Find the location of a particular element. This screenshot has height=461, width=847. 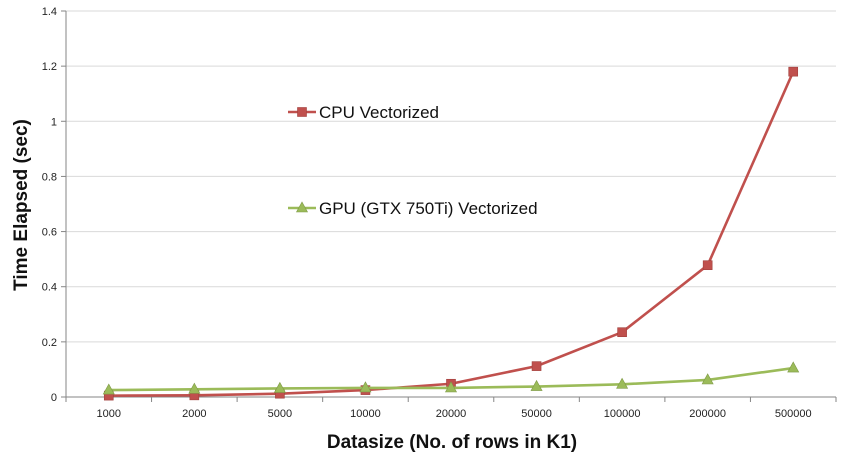

y-tick-label: 0.4 is located at coordinates (49, 288).